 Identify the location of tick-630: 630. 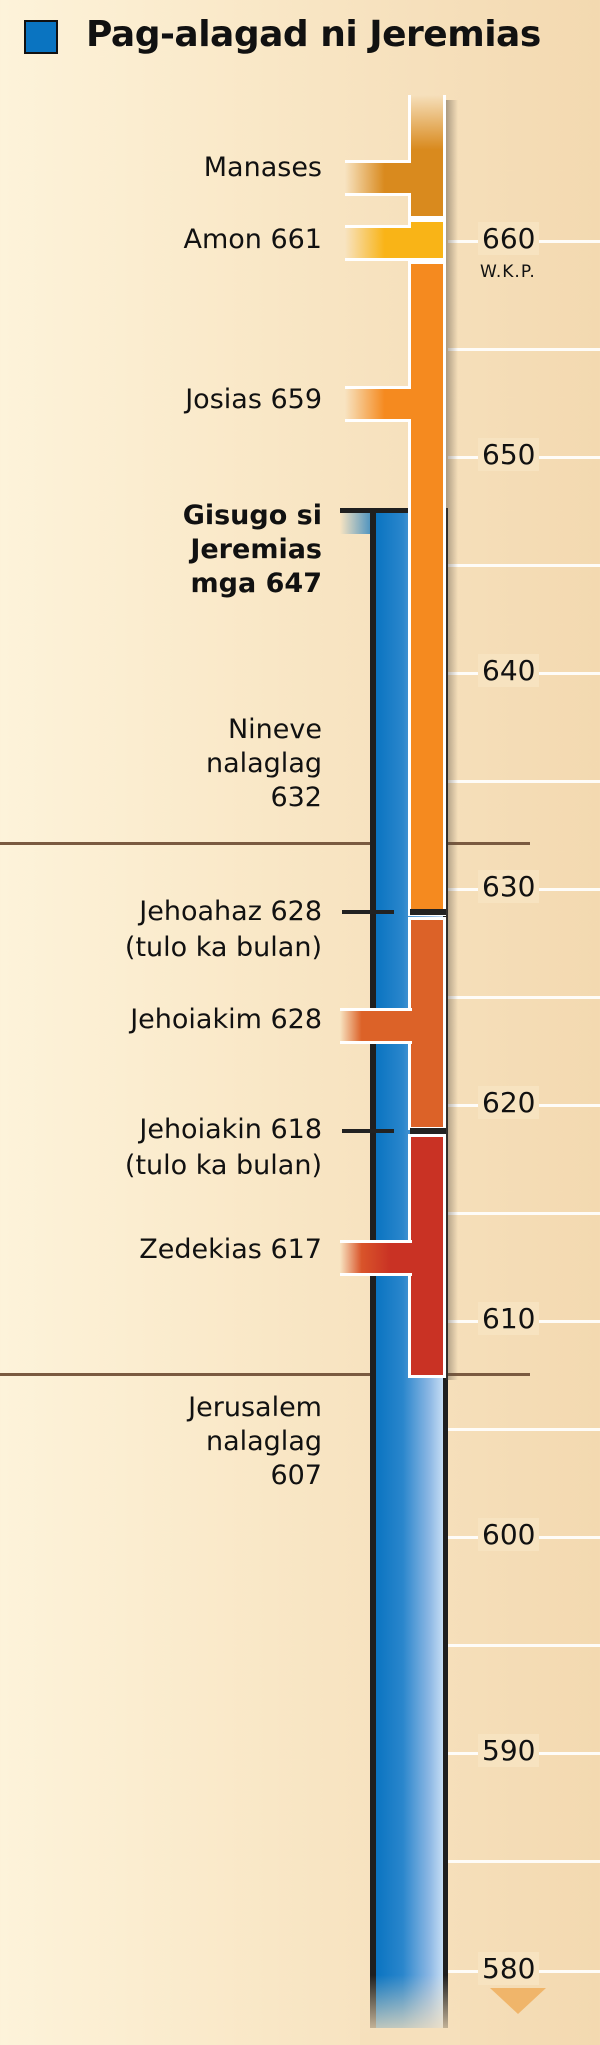
(509, 886).